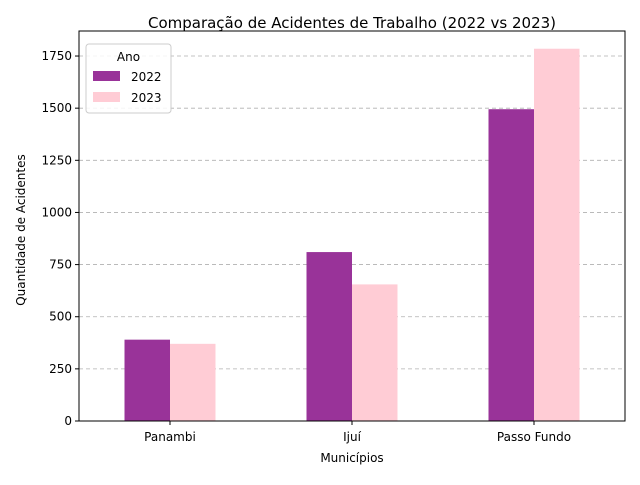  I want to click on legend: Ano 2022 2023, so click(128, 78).